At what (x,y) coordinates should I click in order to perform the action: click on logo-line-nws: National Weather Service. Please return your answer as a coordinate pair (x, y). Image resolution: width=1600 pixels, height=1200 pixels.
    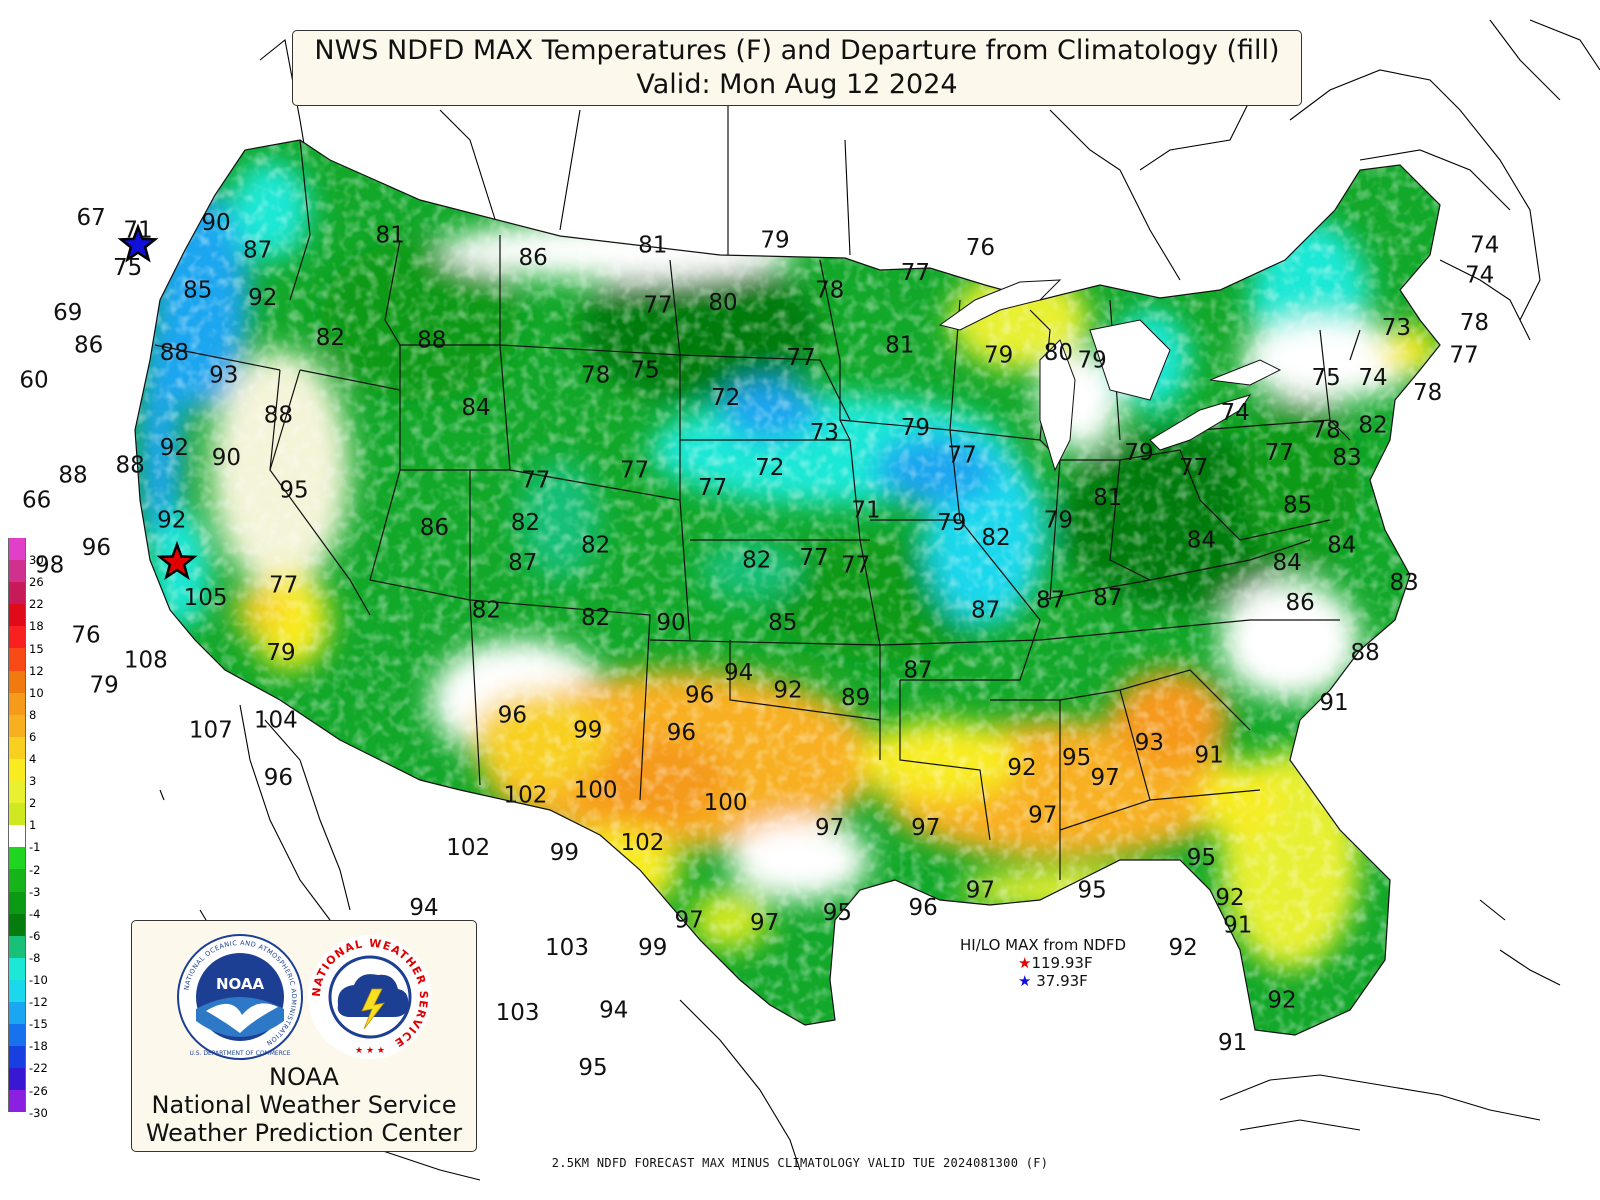
    Looking at the image, I should click on (304, 1105).